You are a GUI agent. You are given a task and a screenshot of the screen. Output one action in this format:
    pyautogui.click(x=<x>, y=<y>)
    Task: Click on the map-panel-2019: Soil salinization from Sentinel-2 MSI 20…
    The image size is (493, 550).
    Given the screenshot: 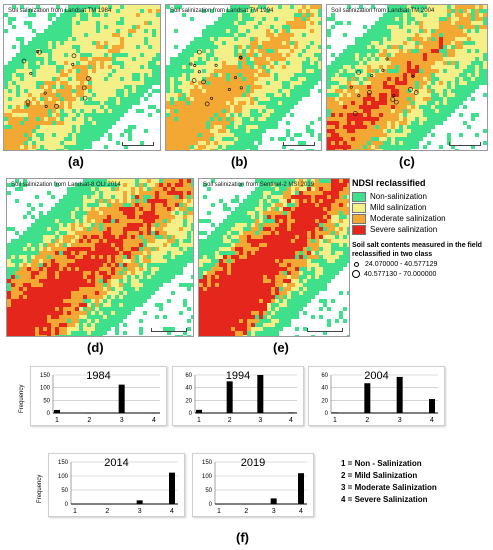 What is the action you would take?
    pyautogui.click(x=274, y=257)
    